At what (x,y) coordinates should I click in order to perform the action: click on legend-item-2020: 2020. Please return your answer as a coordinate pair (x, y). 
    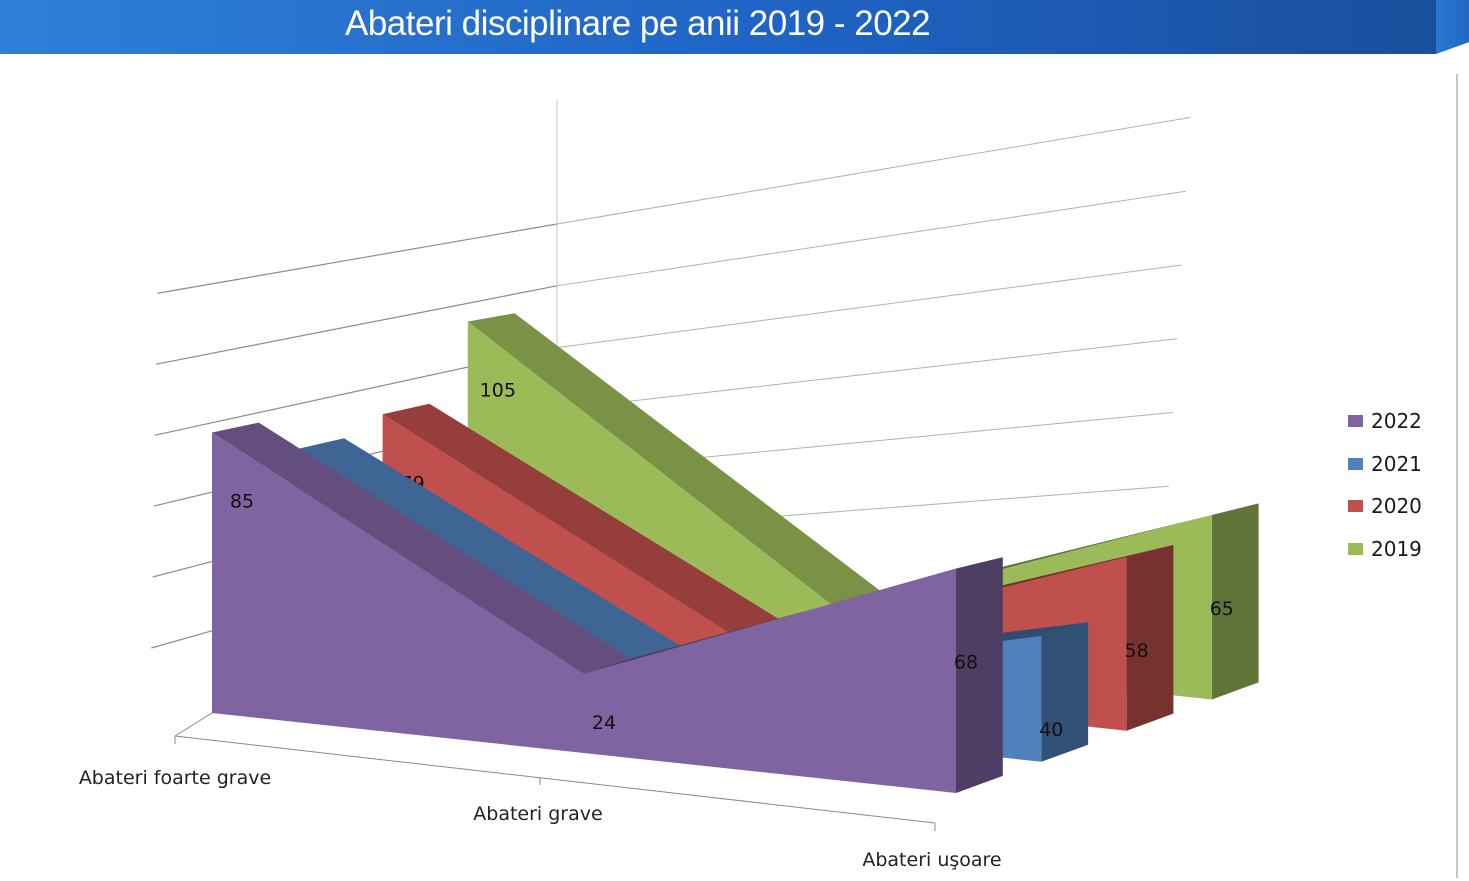
    Looking at the image, I should click on (1385, 506).